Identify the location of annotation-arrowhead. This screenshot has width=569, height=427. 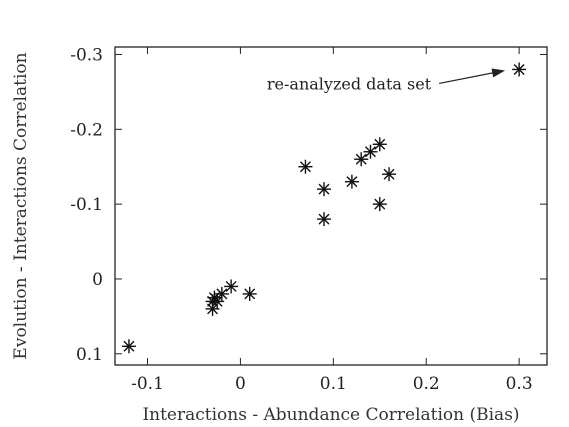
(498, 73).